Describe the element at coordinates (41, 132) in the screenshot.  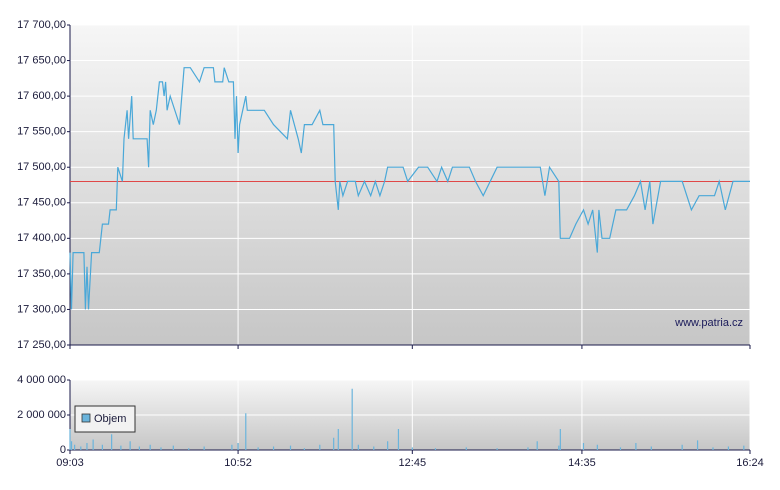
I see `y-tick-label: 17 550,00` at that location.